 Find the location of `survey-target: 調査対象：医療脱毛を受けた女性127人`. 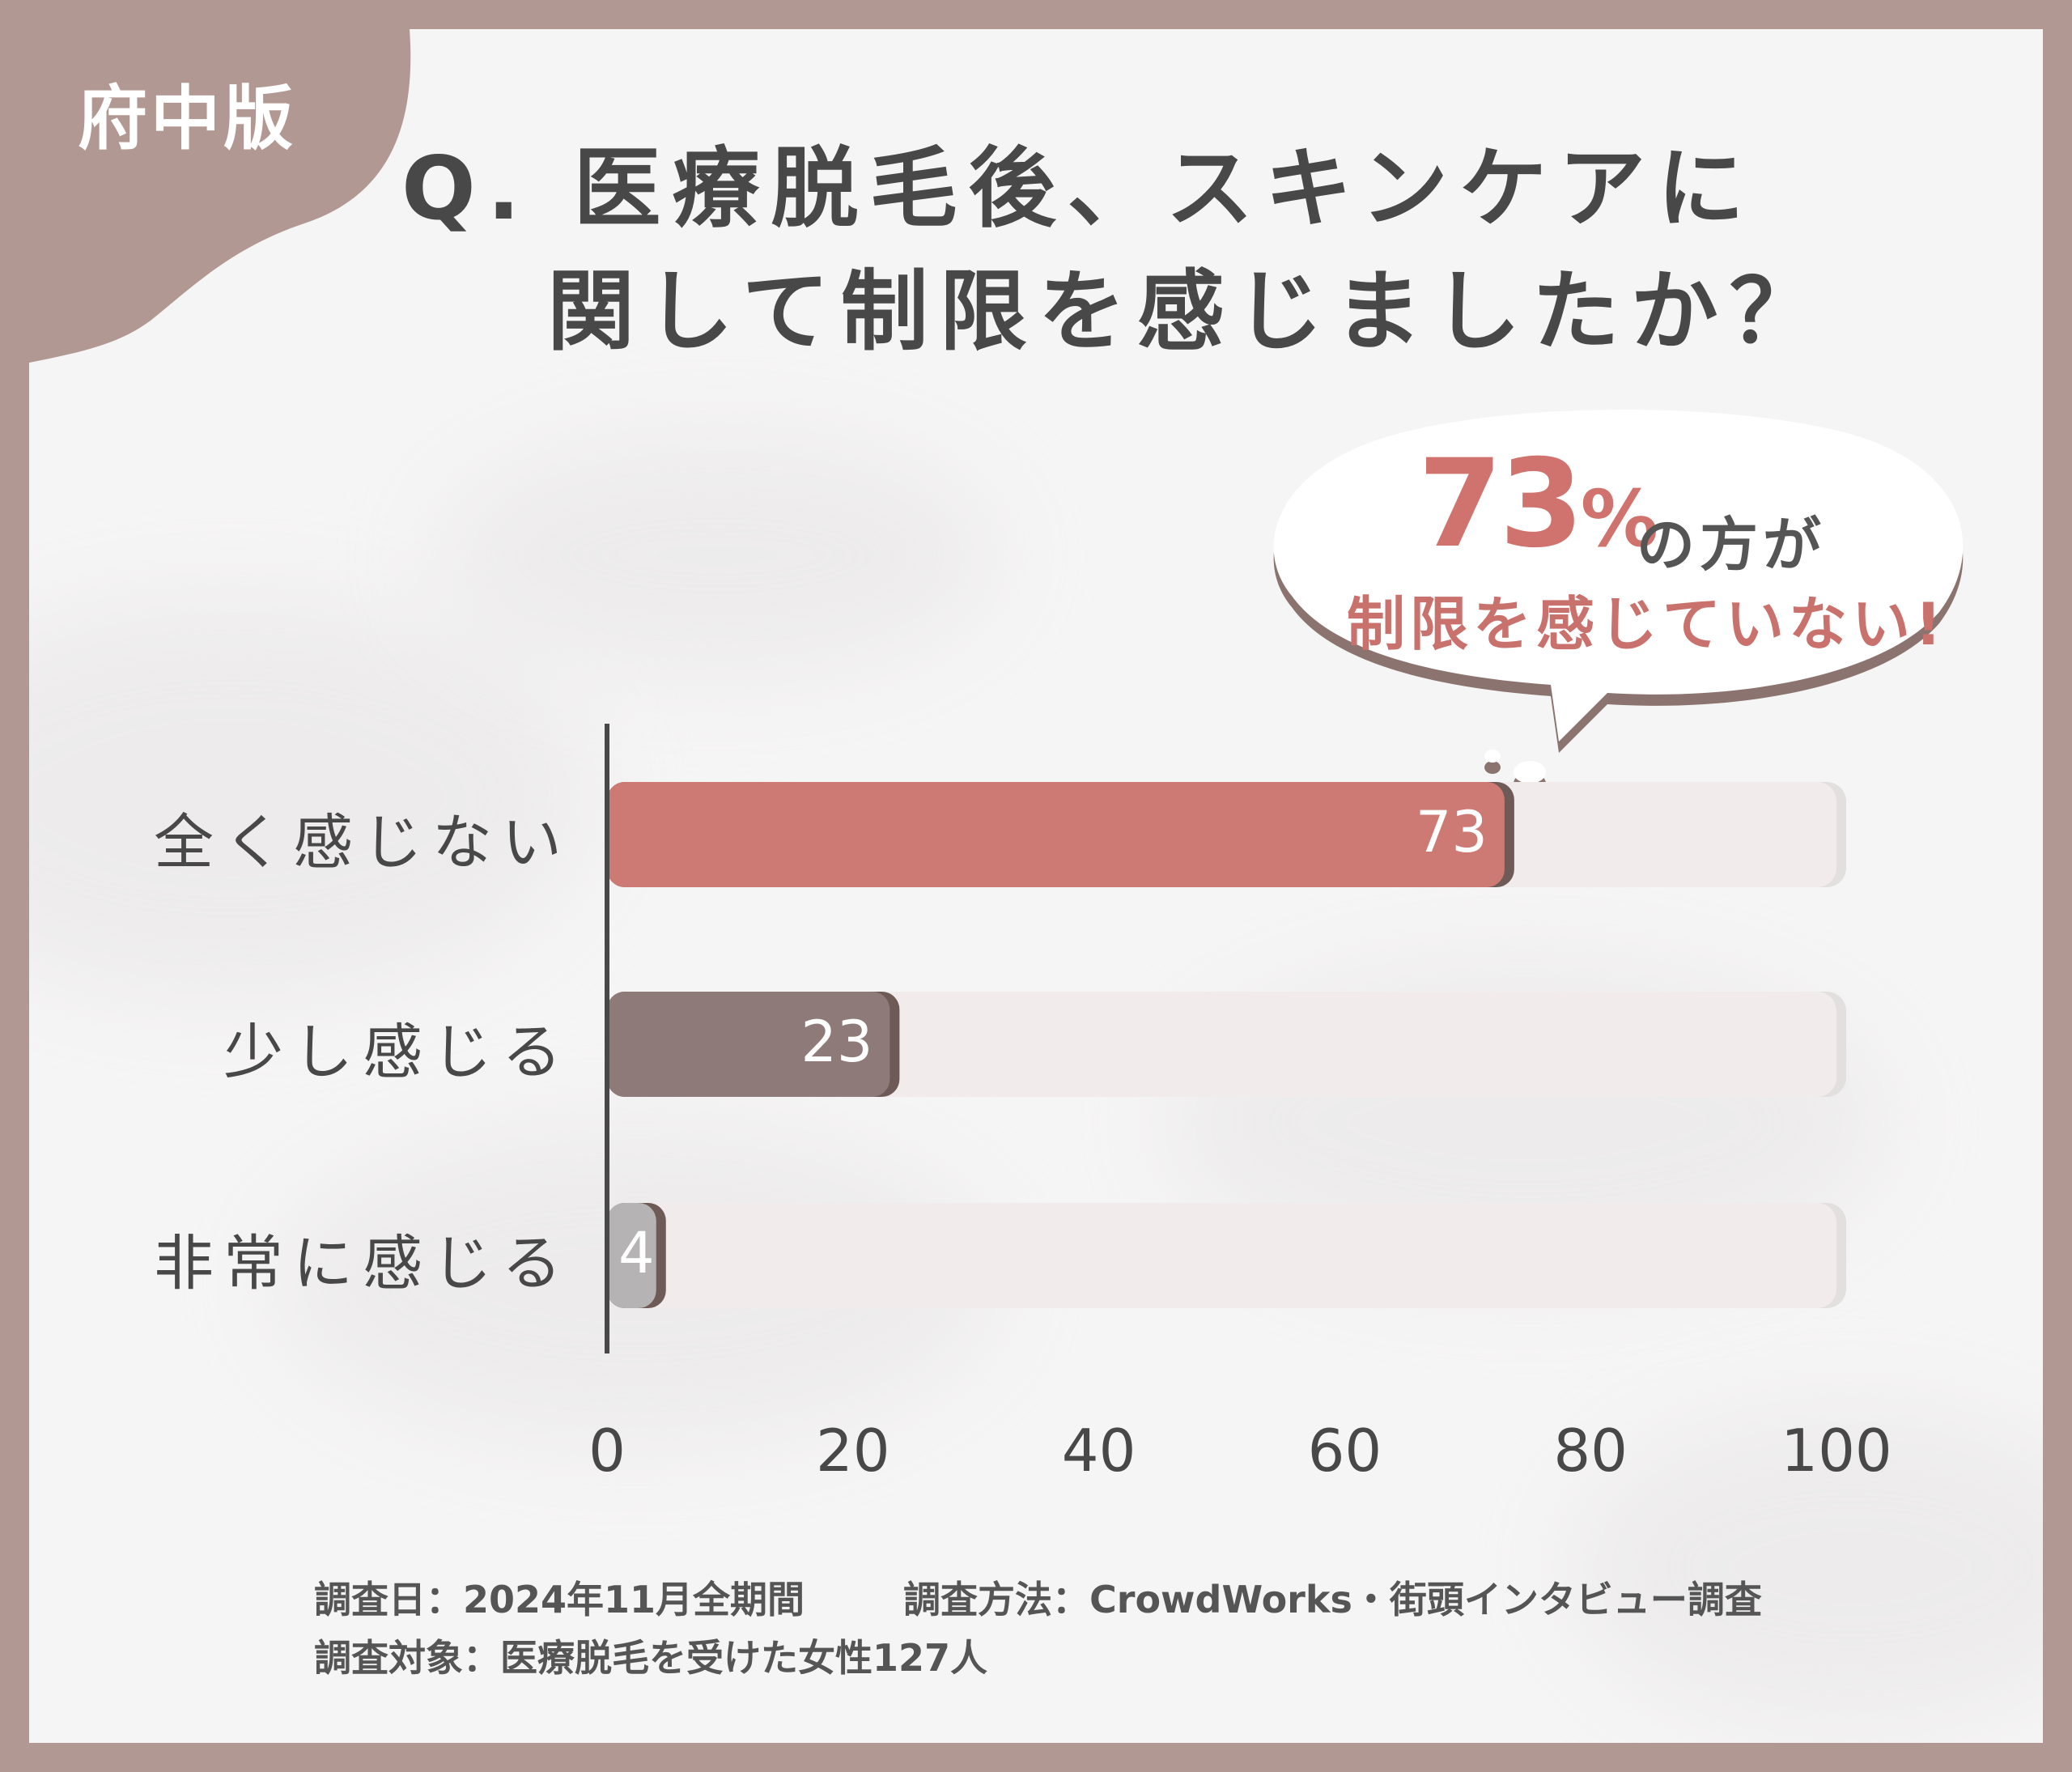

survey-target: 調査対象：医療脱毛を受けた女性127人 is located at coordinates (651, 1658).